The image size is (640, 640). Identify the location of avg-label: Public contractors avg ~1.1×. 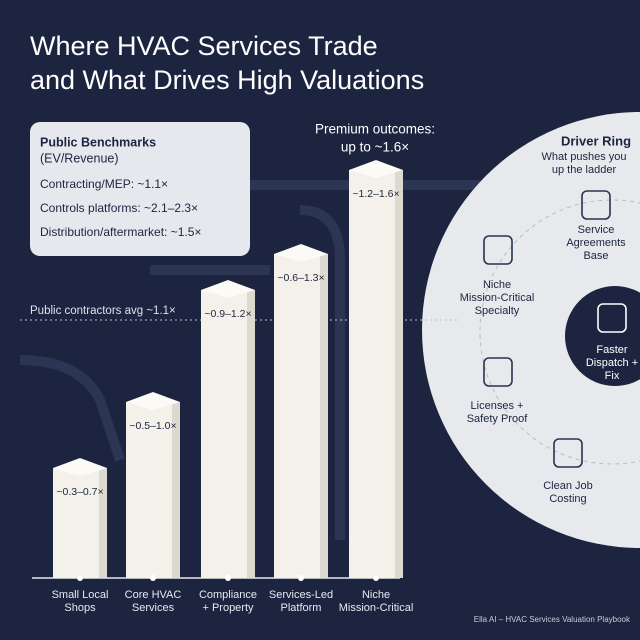
(103, 311).